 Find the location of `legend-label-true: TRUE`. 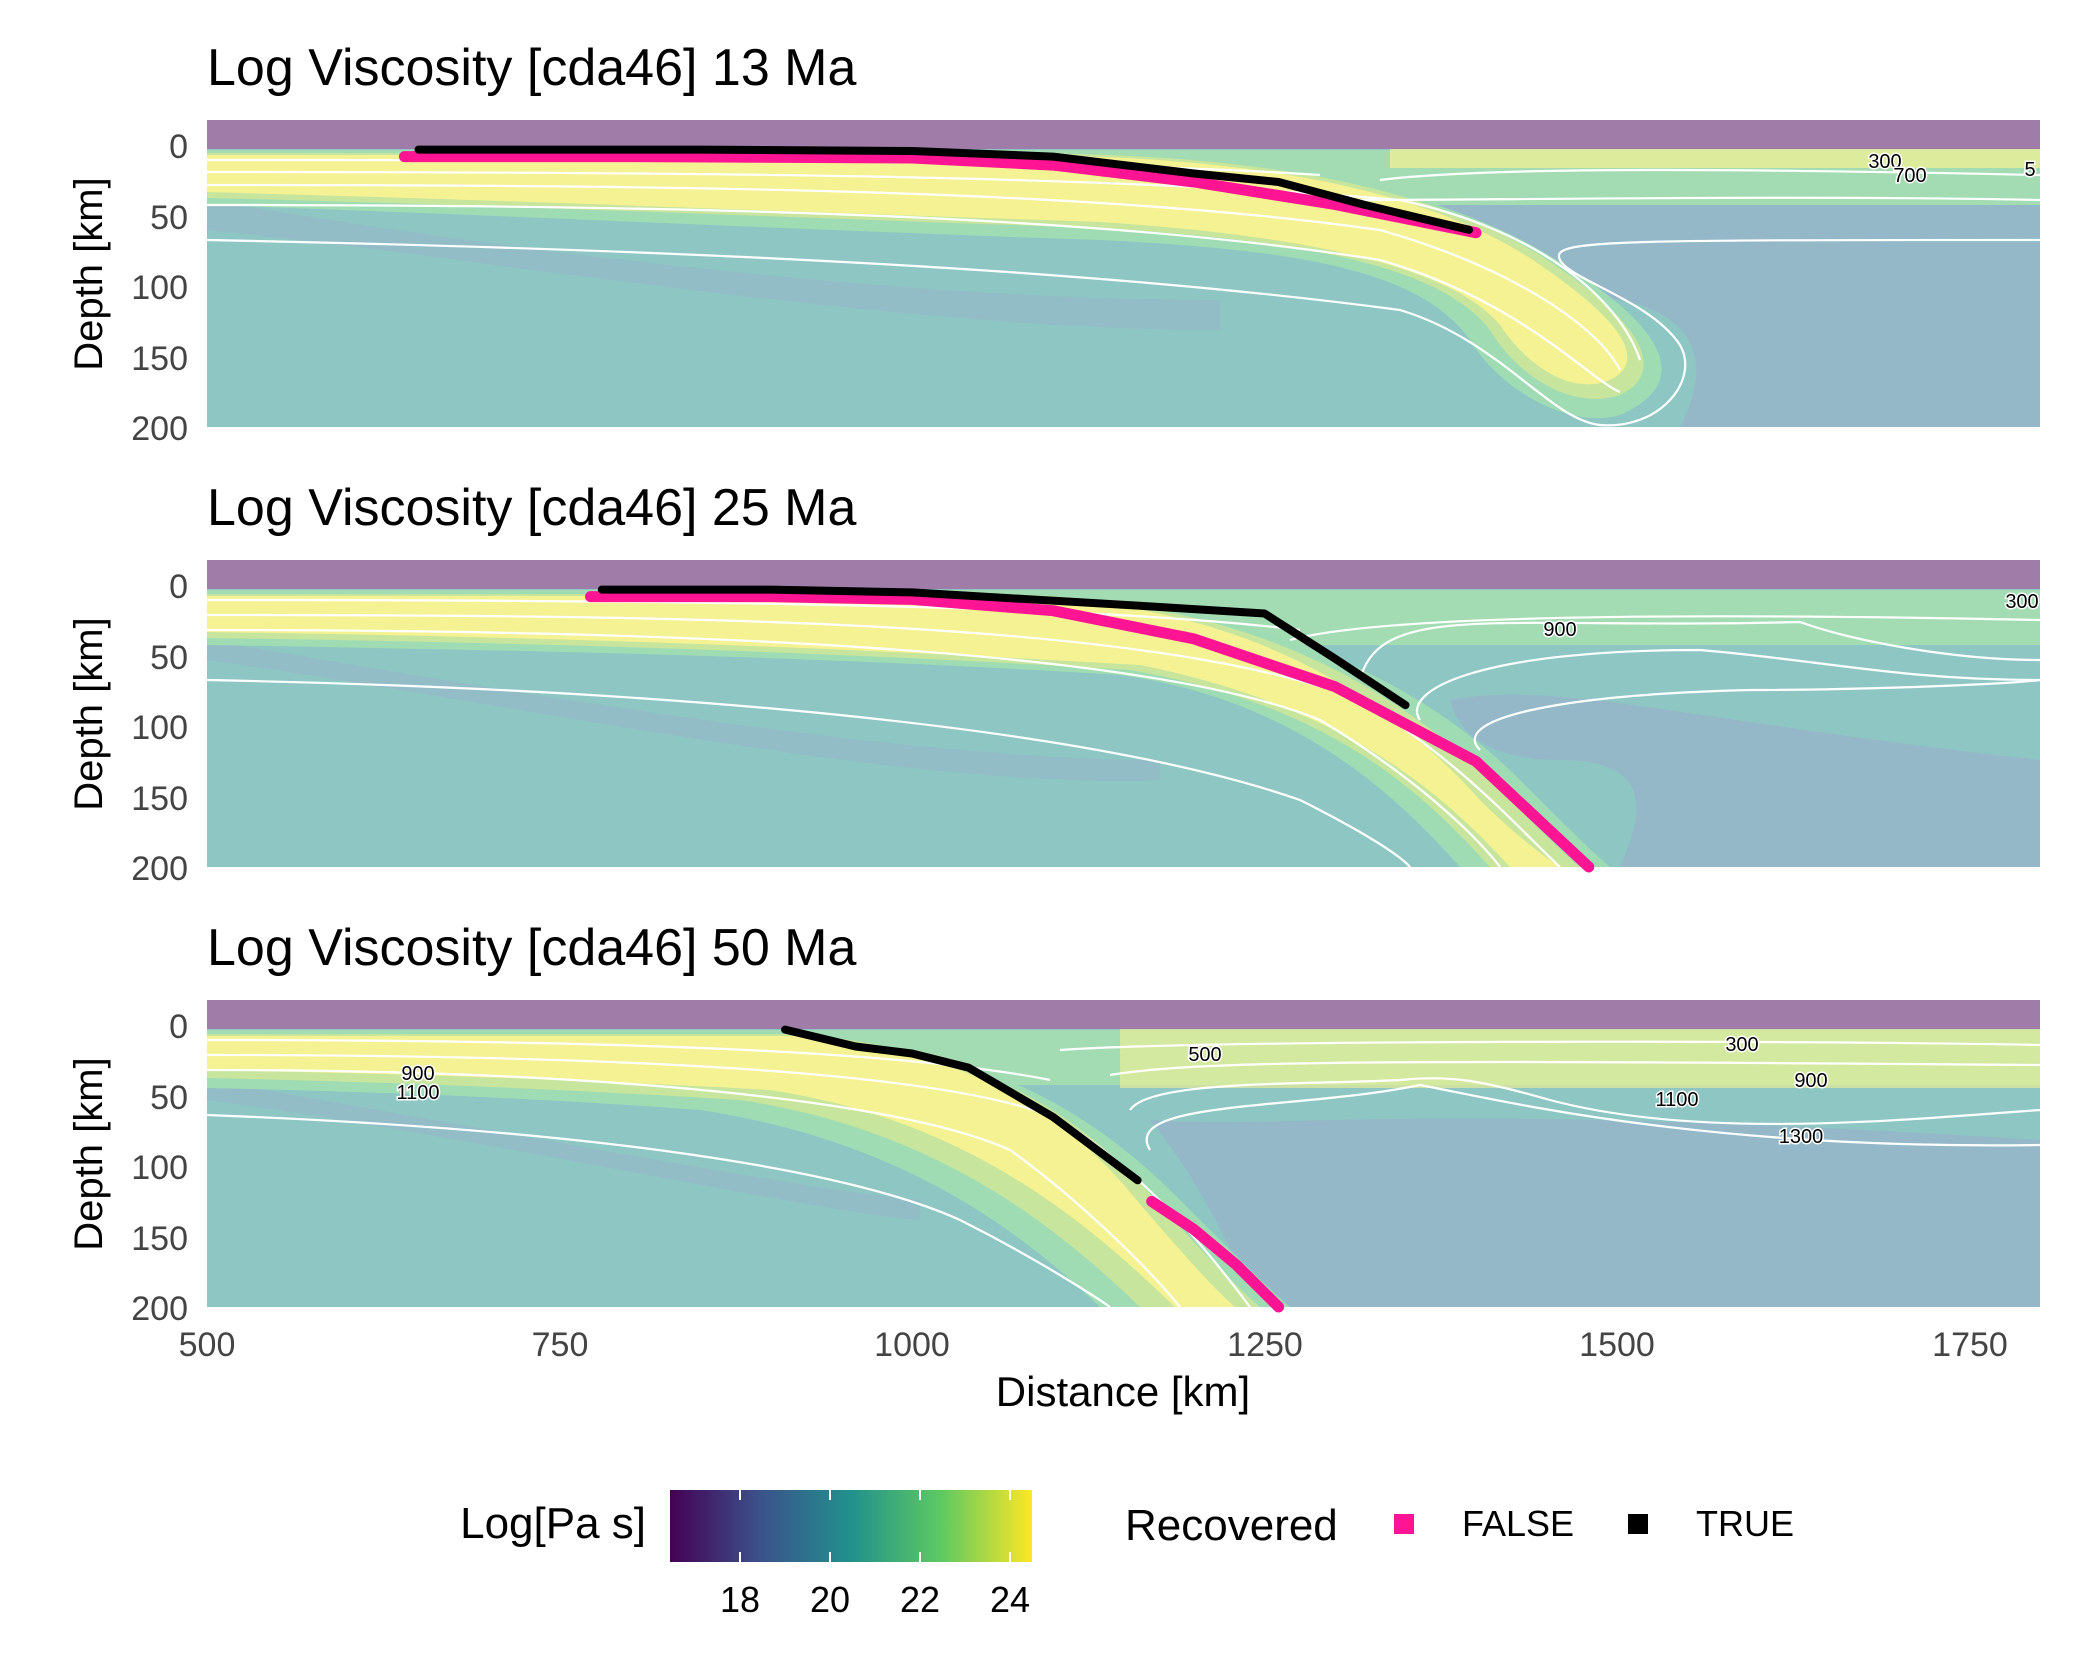

legend-label-true: TRUE is located at coordinates (1745, 1523).